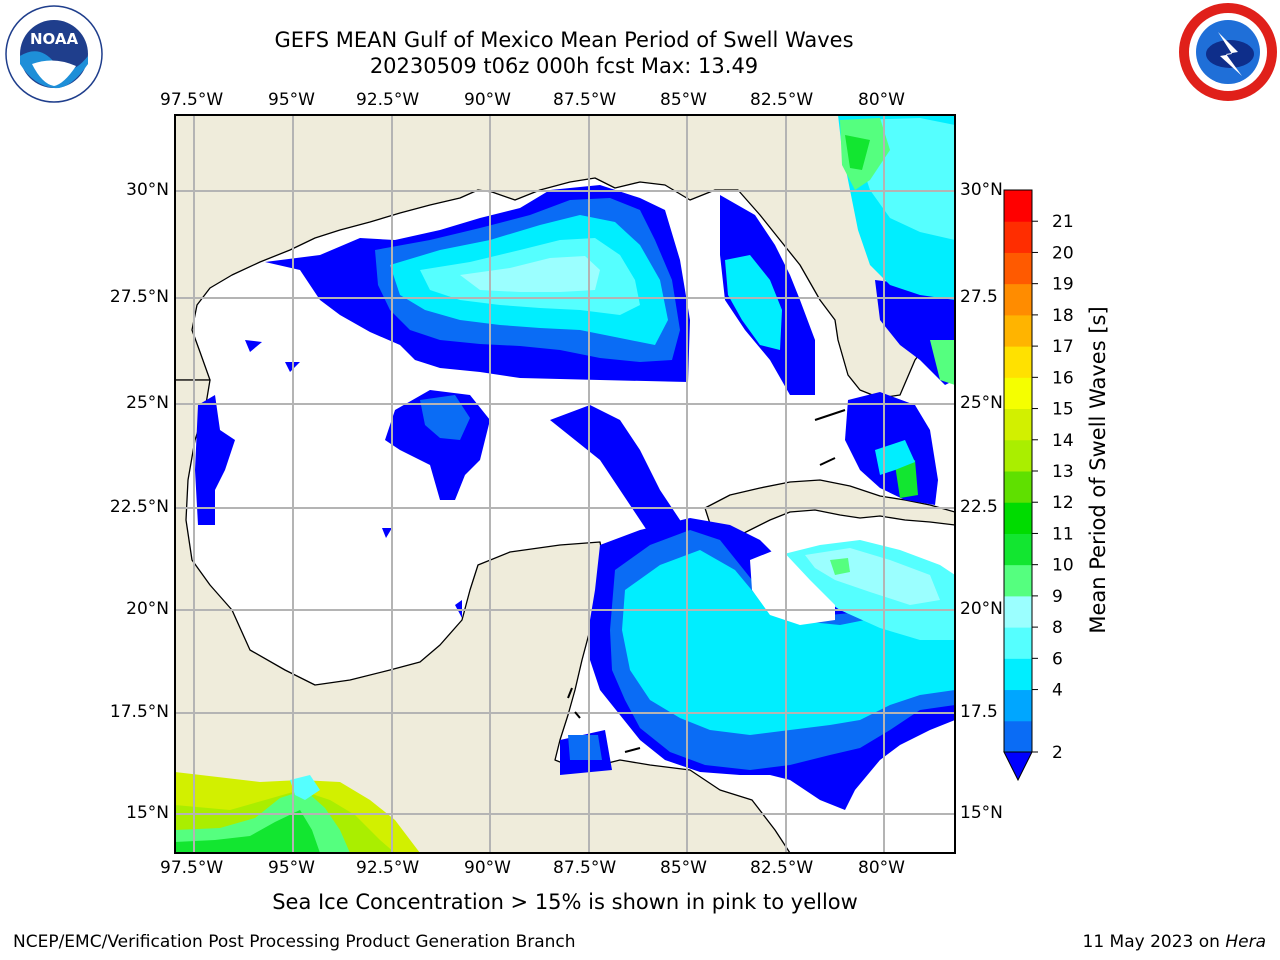 The width and height of the screenshot is (1280, 960). I want to click on lat-label-right: 20°N, so click(981, 609).